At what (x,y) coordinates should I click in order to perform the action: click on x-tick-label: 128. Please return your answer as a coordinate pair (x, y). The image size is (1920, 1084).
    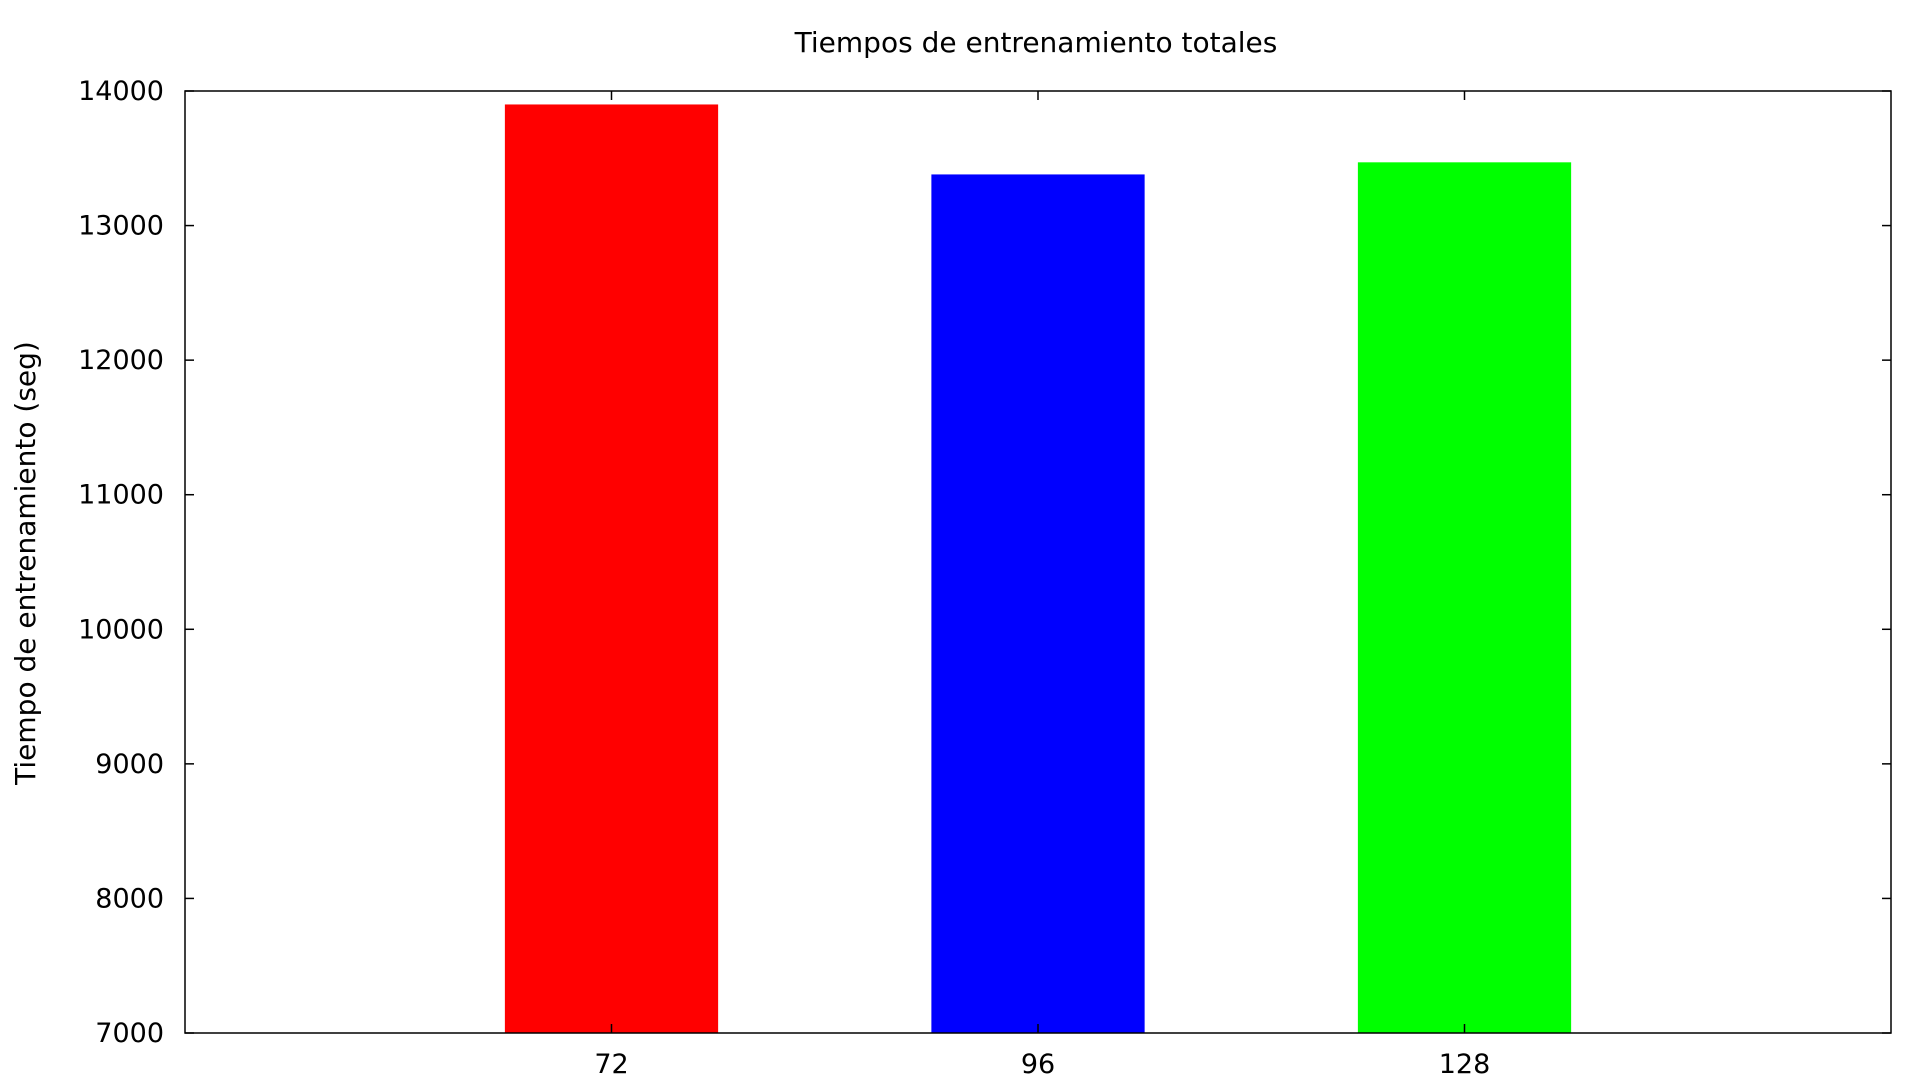
    Looking at the image, I should click on (1465, 1064).